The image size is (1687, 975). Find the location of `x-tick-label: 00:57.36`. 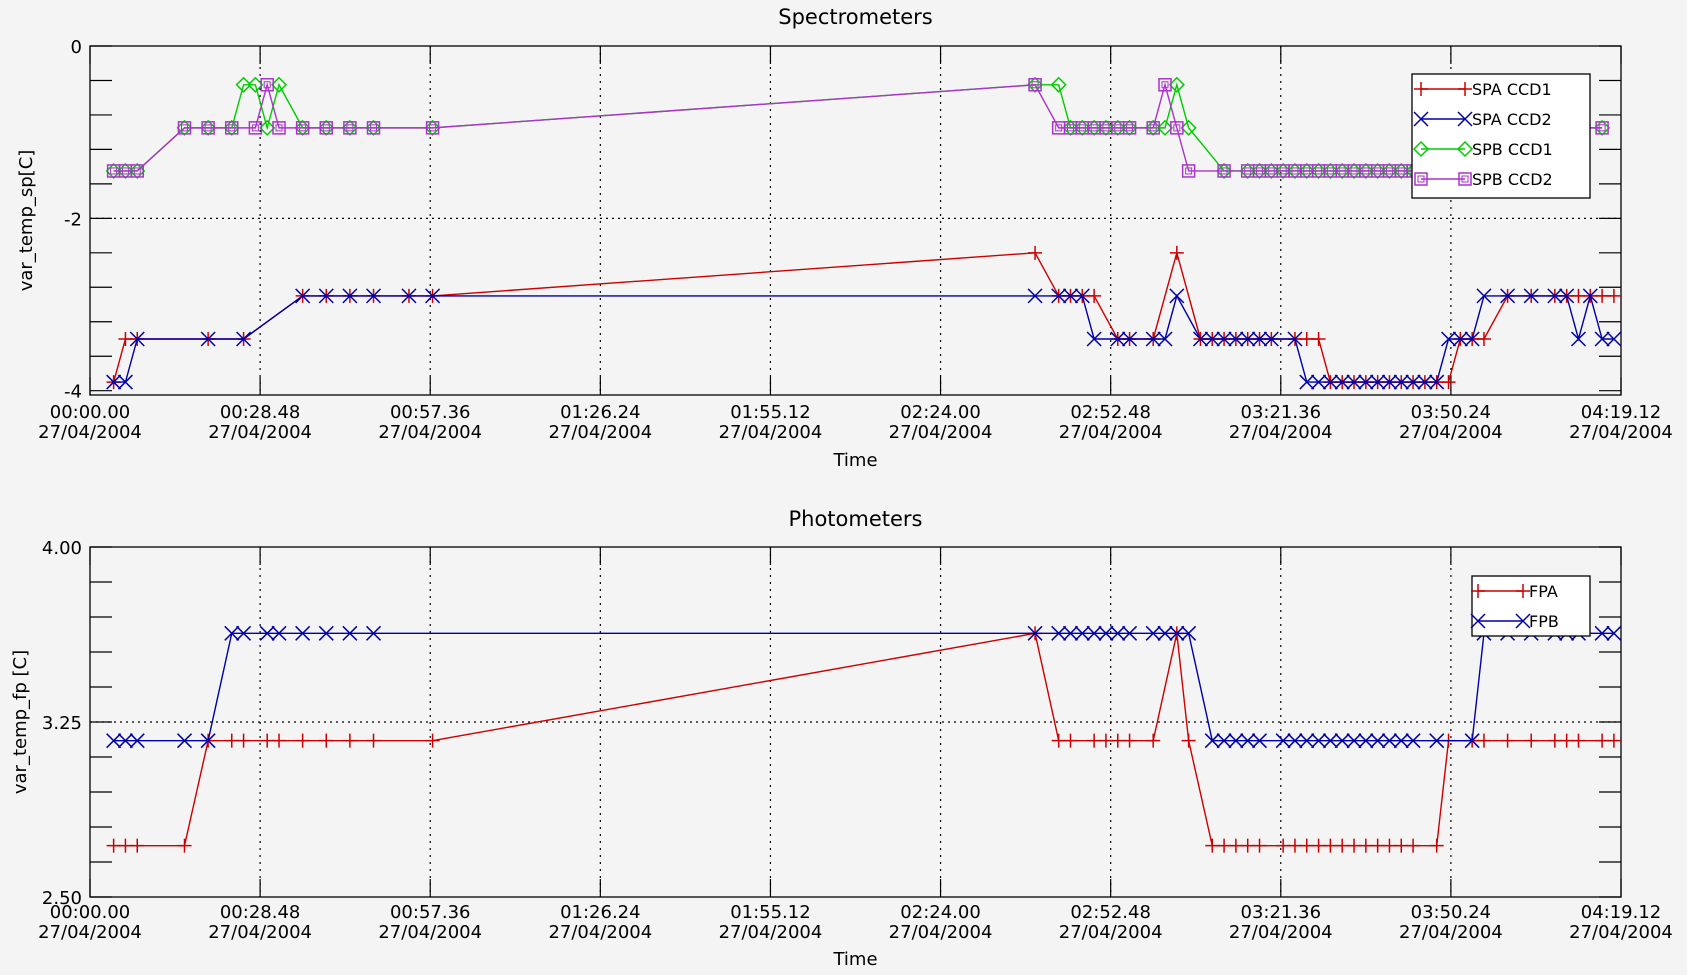

x-tick-label: 00:57.36 is located at coordinates (430, 412).